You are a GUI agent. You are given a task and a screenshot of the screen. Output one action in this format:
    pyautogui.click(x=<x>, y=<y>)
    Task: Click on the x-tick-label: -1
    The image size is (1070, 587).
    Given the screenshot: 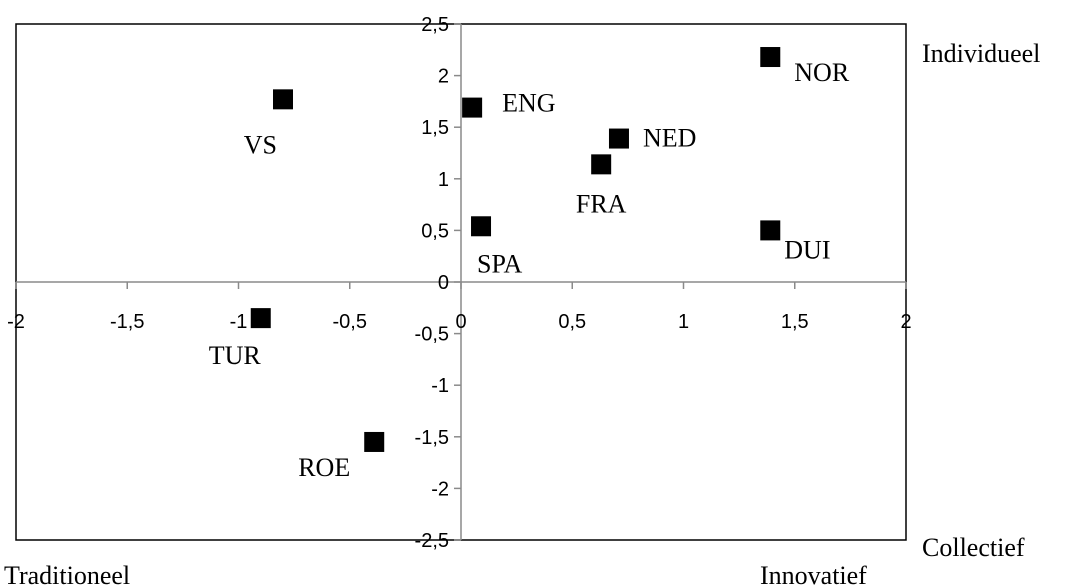 What is the action you would take?
    pyautogui.click(x=239, y=322)
    